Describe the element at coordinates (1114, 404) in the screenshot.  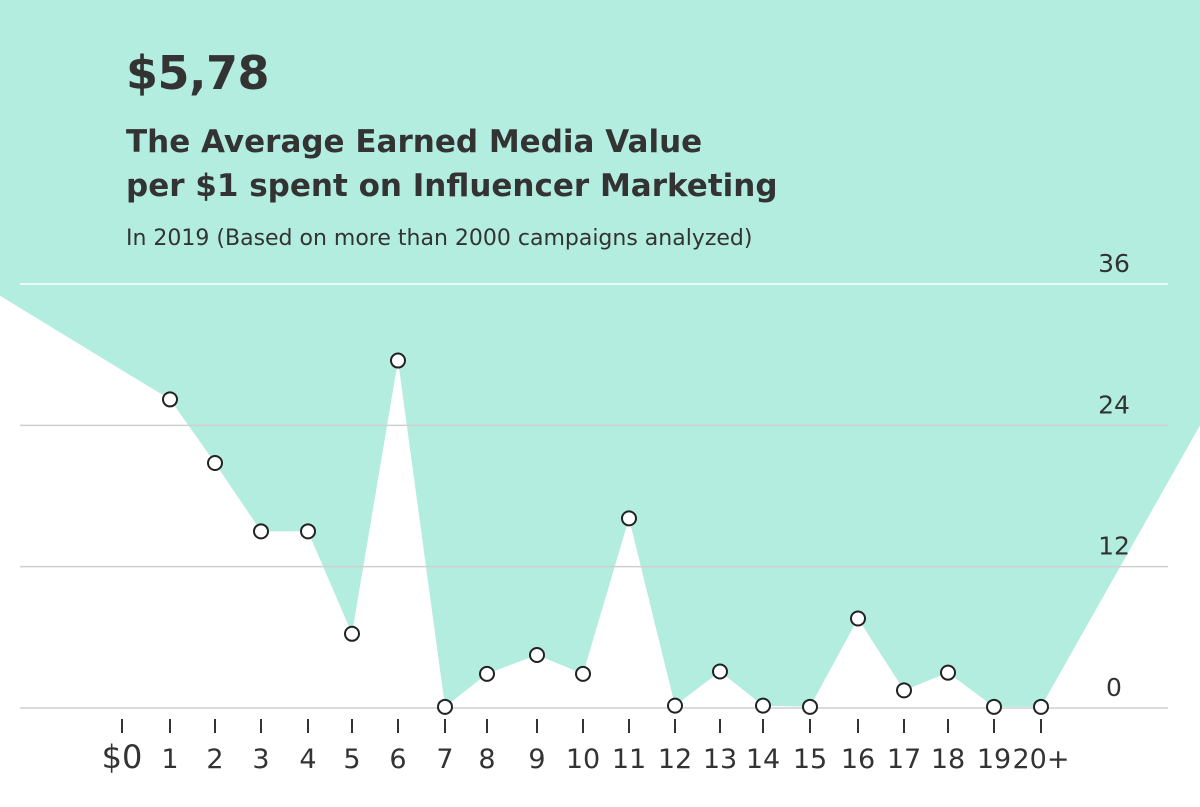
I see `y-tick-label-24: 24` at that location.